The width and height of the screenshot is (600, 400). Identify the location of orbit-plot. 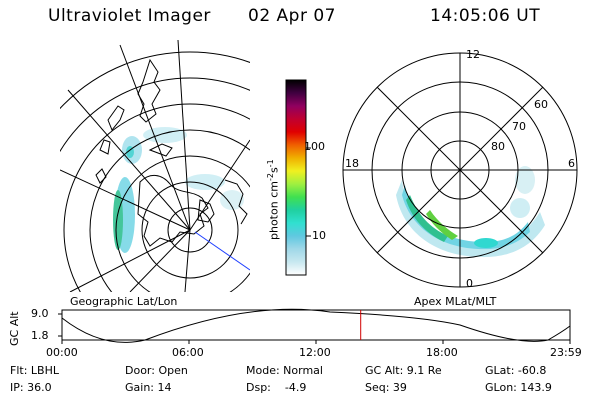
(314, 326).